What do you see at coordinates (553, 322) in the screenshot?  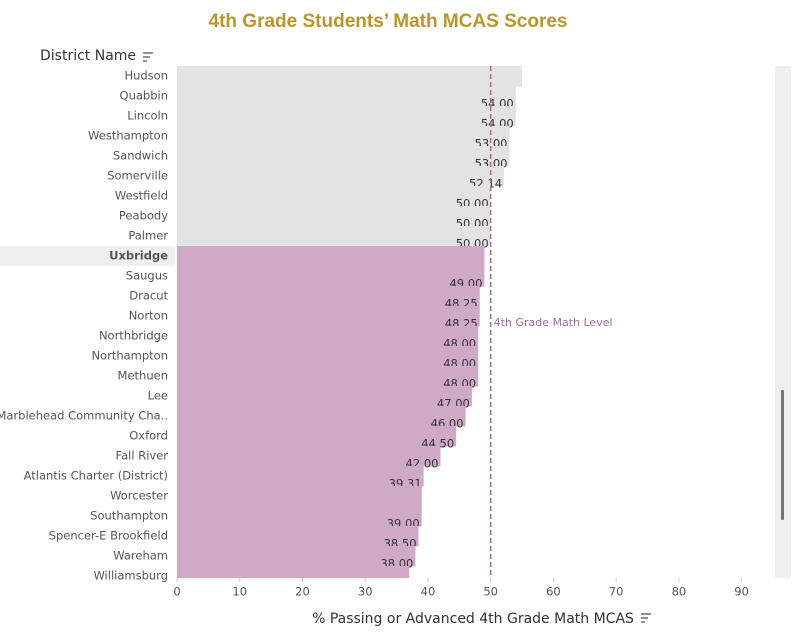 I see `reference-label: 4th Grade Math Level` at bounding box center [553, 322].